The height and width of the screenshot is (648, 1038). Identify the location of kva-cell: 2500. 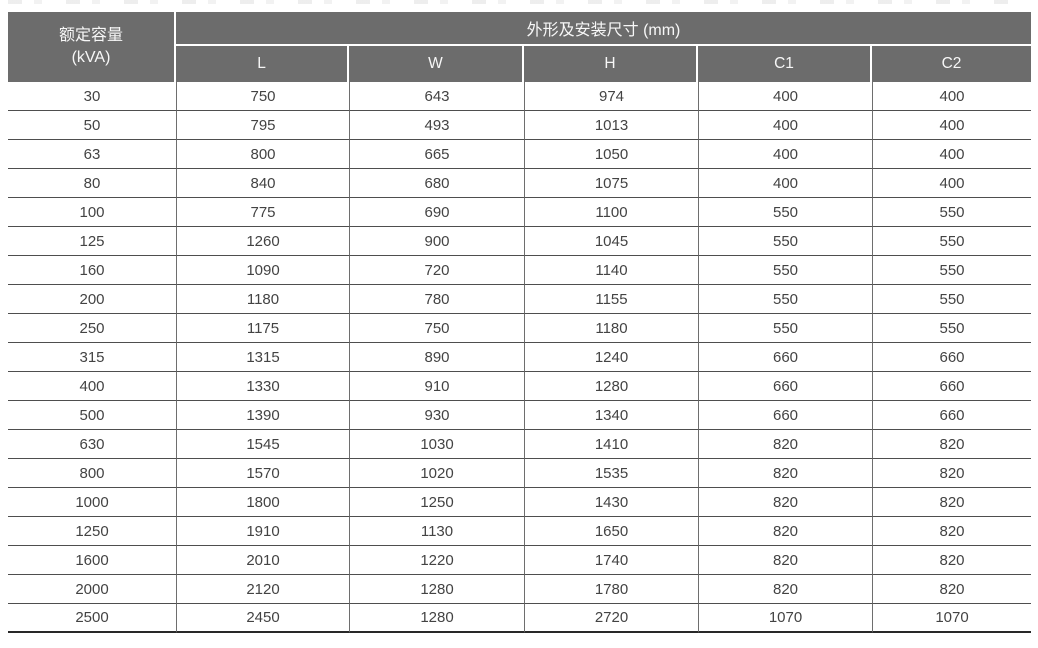
(92, 618).